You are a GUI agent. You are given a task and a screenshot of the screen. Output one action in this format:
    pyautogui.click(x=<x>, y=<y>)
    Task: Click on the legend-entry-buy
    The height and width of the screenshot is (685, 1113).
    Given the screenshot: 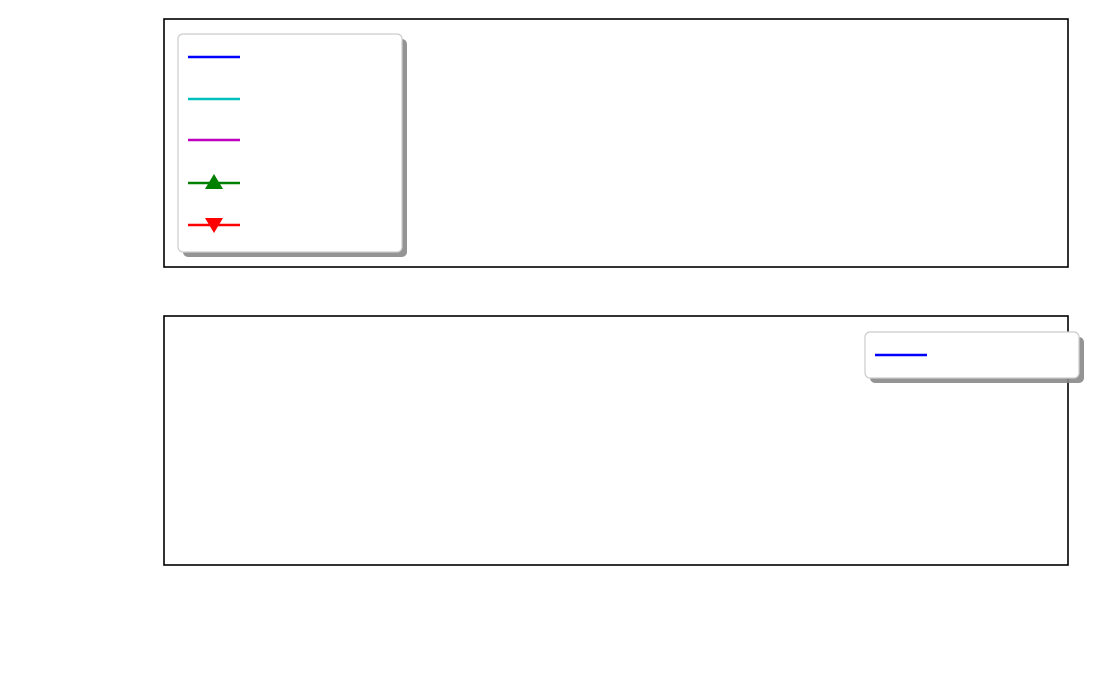 What is the action you would take?
    pyautogui.click(x=214, y=181)
    